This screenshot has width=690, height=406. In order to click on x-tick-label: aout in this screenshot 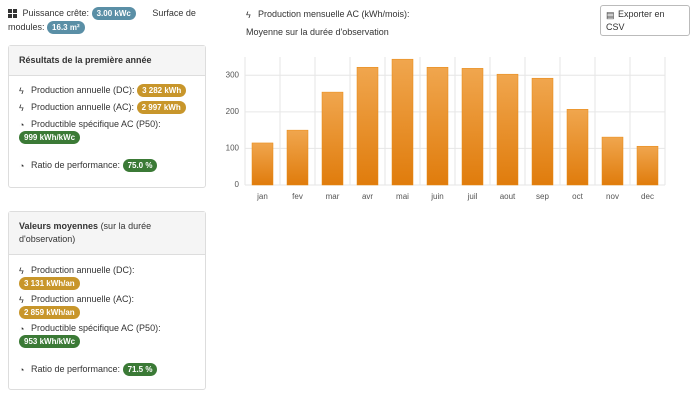, I will do `click(508, 196)`.